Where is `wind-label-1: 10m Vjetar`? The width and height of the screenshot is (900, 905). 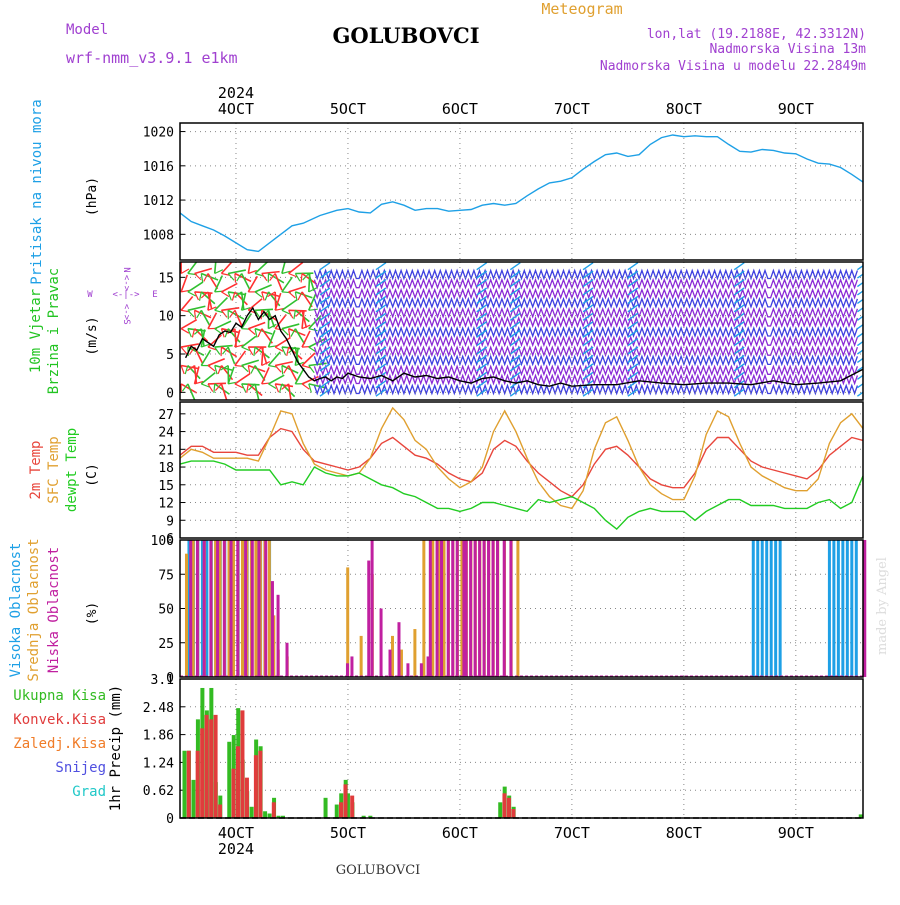 wind-label-1: 10m Vjetar is located at coordinates (36, 331).